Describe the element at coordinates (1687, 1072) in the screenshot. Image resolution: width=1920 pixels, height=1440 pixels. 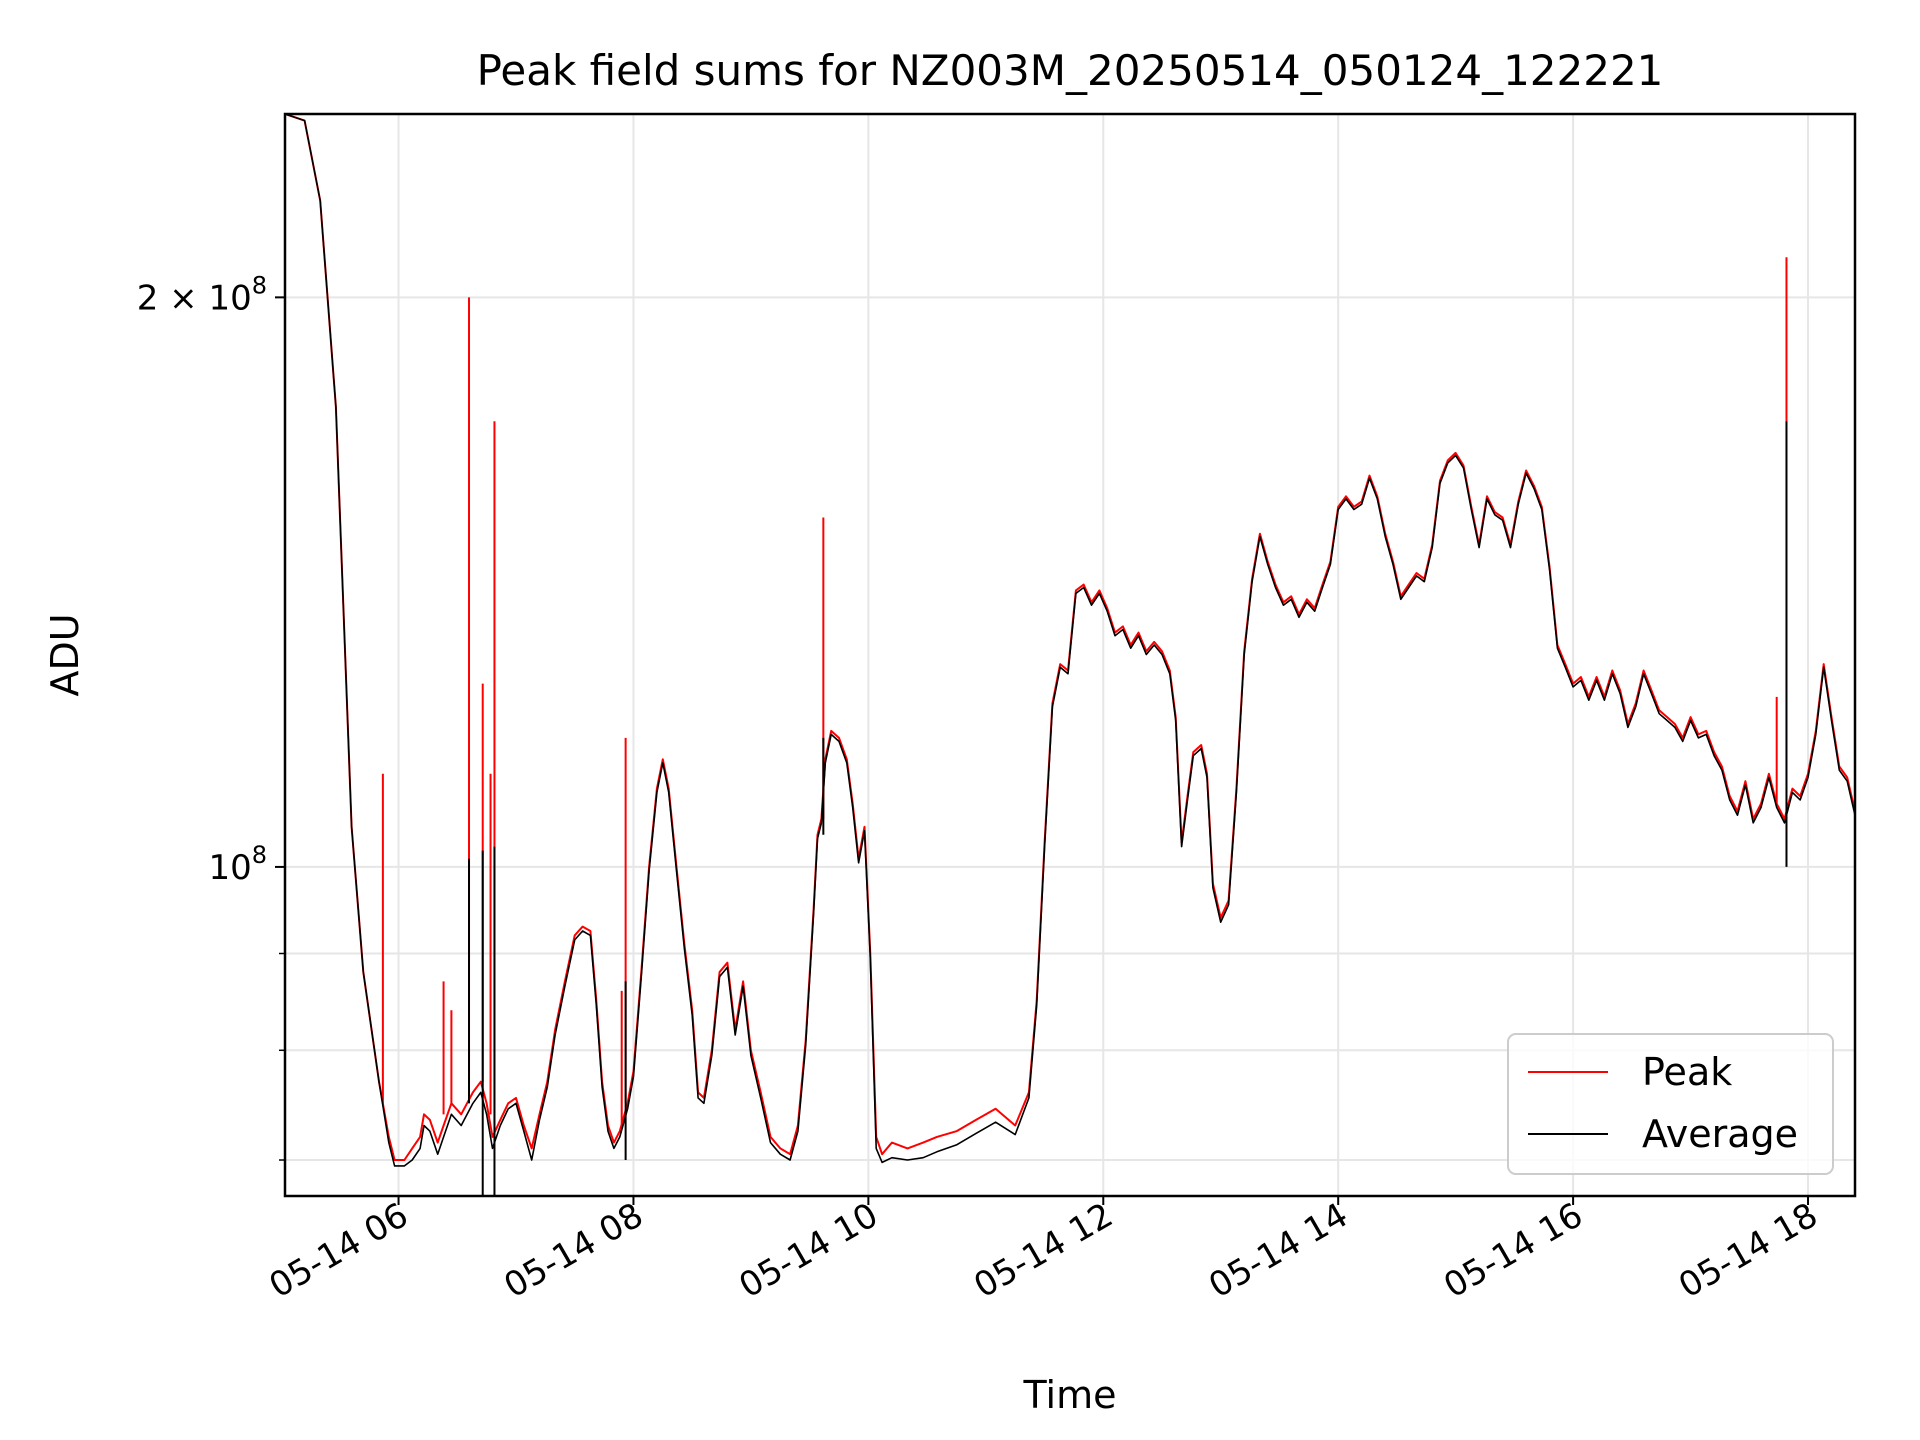
I see `legend-label-peak: Peak` at that location.